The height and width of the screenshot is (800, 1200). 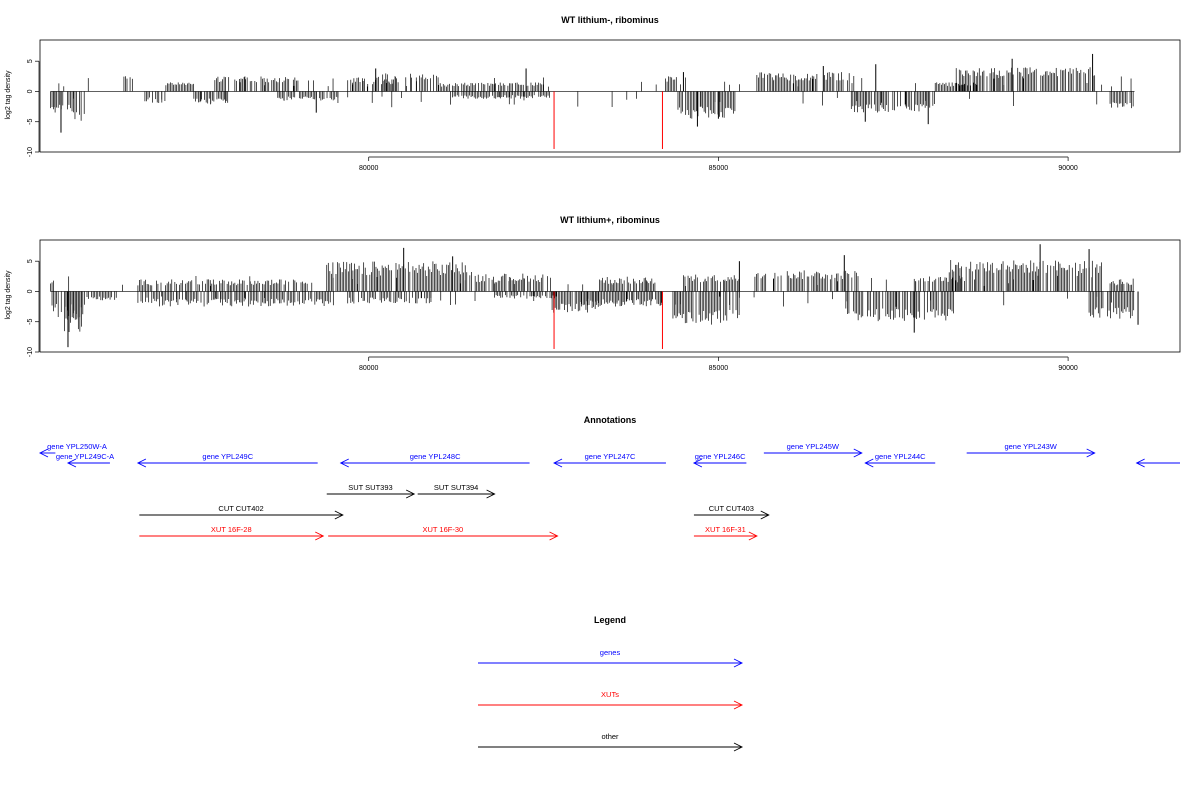 What do you see at coordinates (435, 456) in the screenshot?
I see `feature-label: gene YPL248C` at bounding box center [435, 456].